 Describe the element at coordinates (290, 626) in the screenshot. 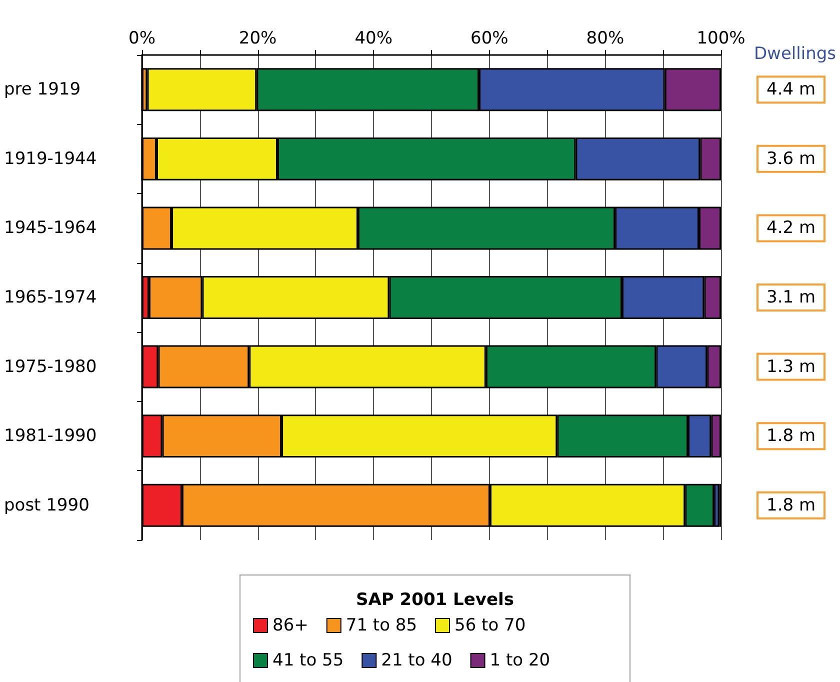

I see `legend-label: 86+` at that location.